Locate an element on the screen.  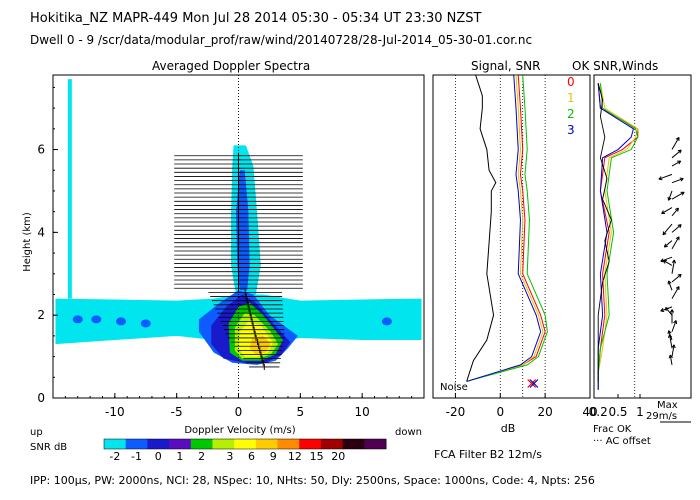
snr-colorbar: -2 -1 0 1 2 3 6 9 12 15 20 is located at coordinates (245, 450).